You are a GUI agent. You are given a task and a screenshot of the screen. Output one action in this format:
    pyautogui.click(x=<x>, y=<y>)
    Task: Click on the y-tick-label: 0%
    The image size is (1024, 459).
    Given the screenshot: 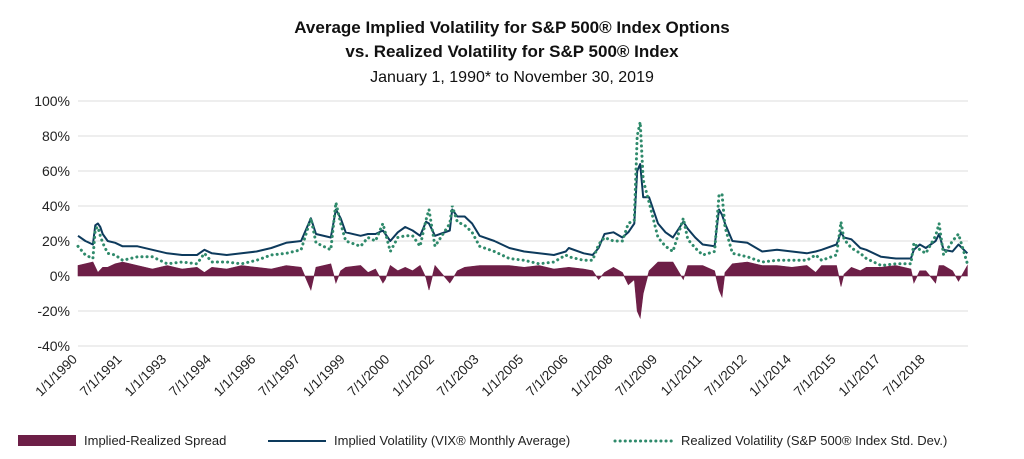 What is the action you would take?
    pyautogui.click(x=60, y=276)
    